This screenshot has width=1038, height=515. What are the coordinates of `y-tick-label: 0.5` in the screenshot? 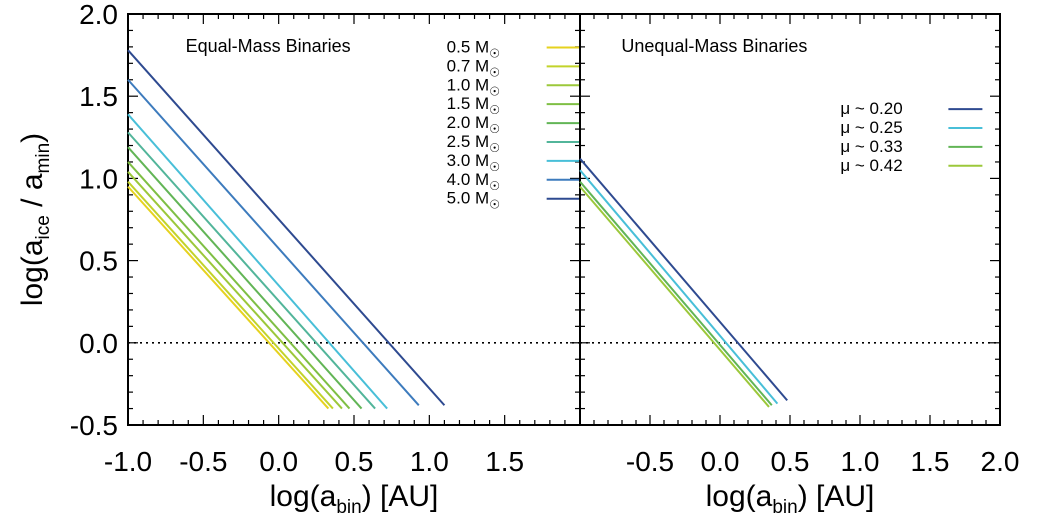 It's located at (98, 261).